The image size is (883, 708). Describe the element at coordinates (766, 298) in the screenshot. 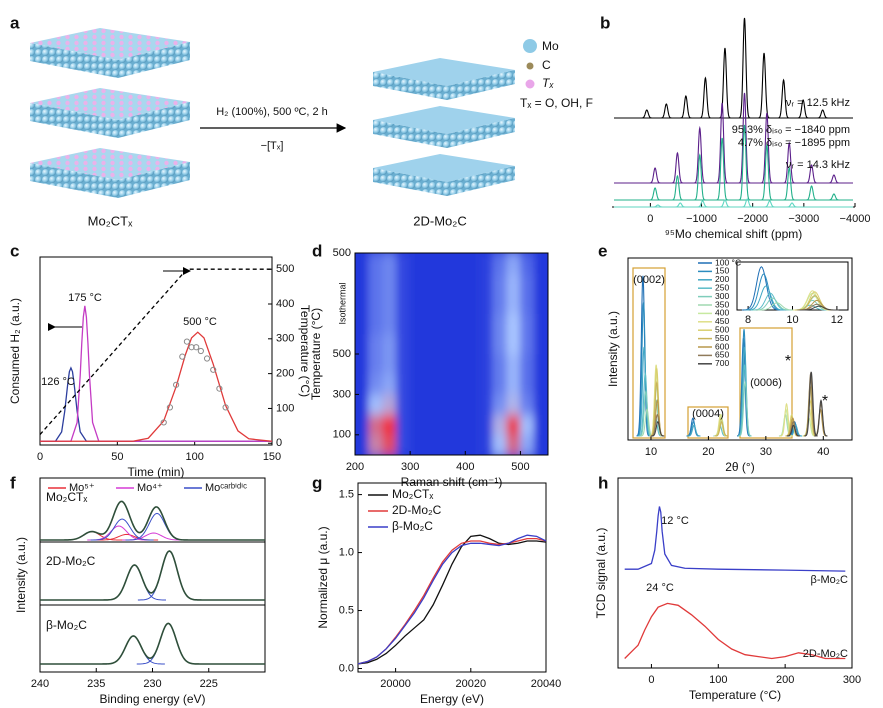

I see `inset-peak` at that location.